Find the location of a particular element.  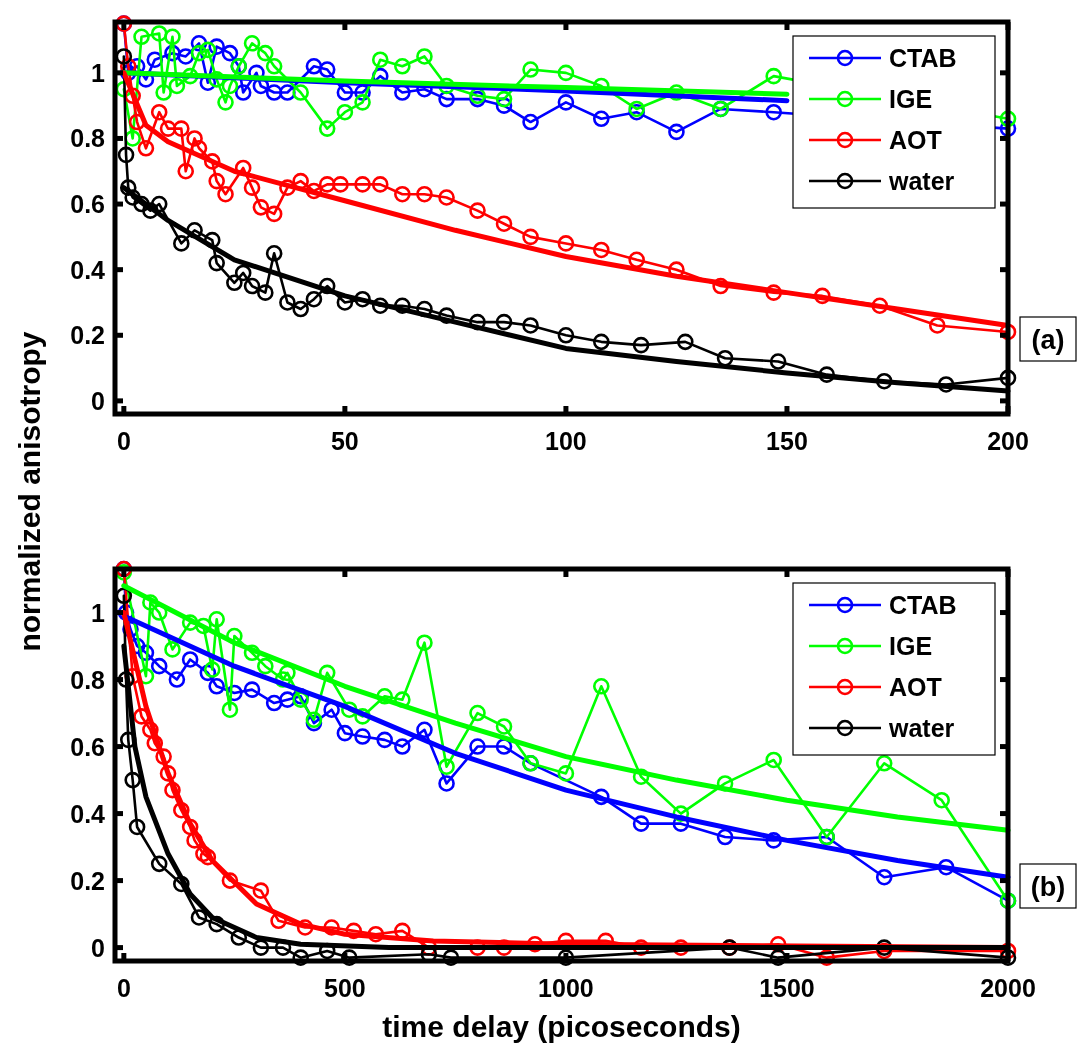

x-tick-label: 50 is located at coordinates (344, 441).